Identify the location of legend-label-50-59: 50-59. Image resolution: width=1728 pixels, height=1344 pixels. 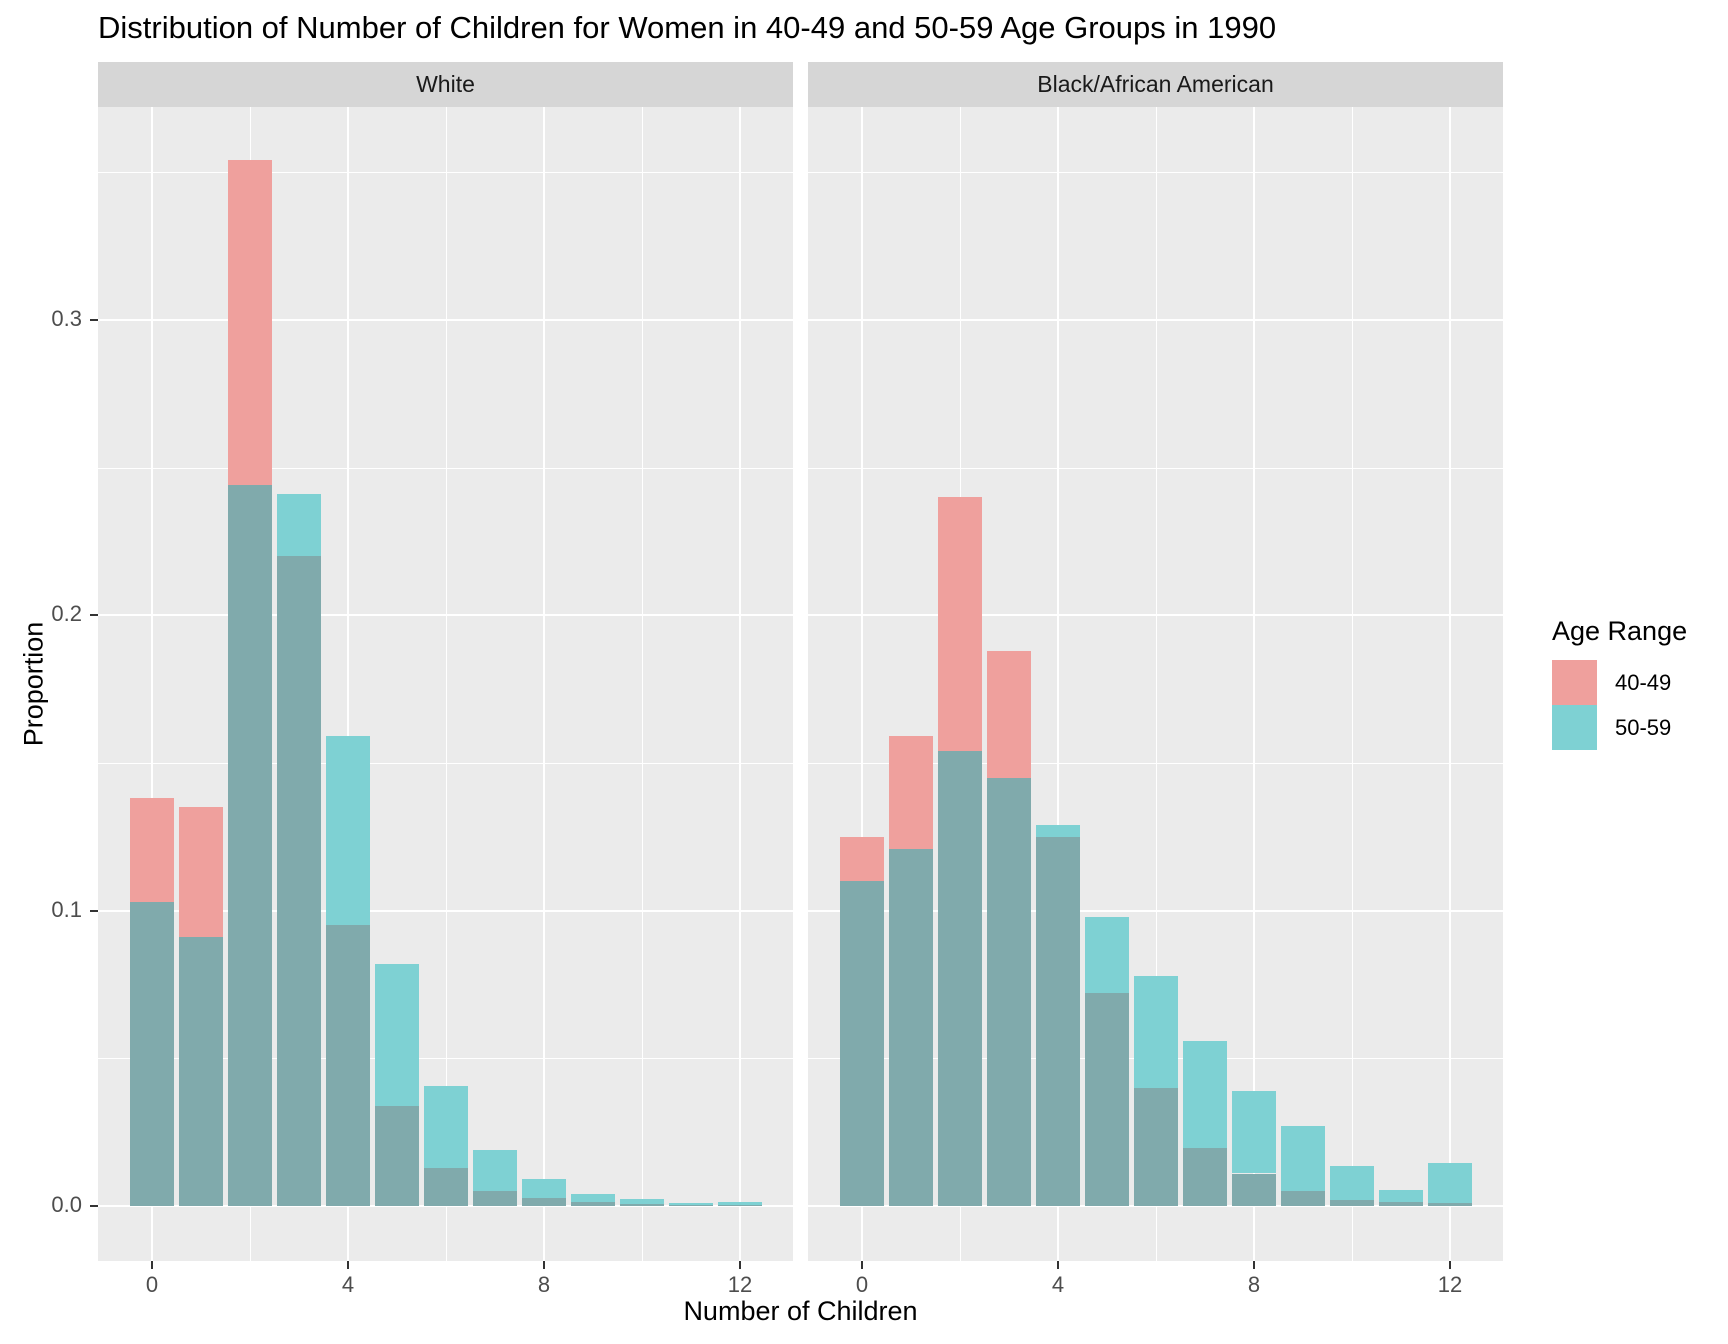
(1643, 727).